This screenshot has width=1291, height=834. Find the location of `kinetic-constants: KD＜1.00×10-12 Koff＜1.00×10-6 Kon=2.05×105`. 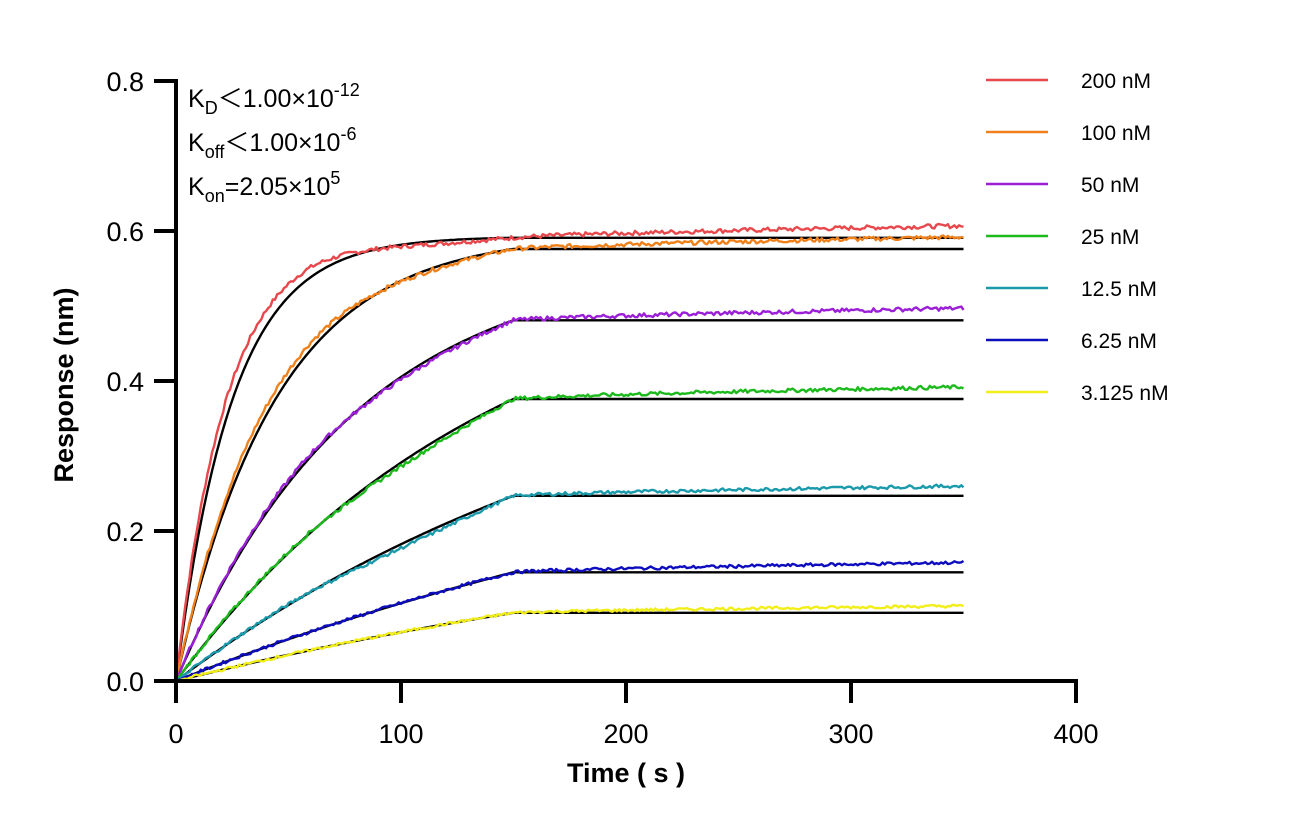

kinetic-constants: KD＜1.00×10-12 Koff＜1.00×10-6 Kon=2.05×105 is located at coordinates (274, 143).